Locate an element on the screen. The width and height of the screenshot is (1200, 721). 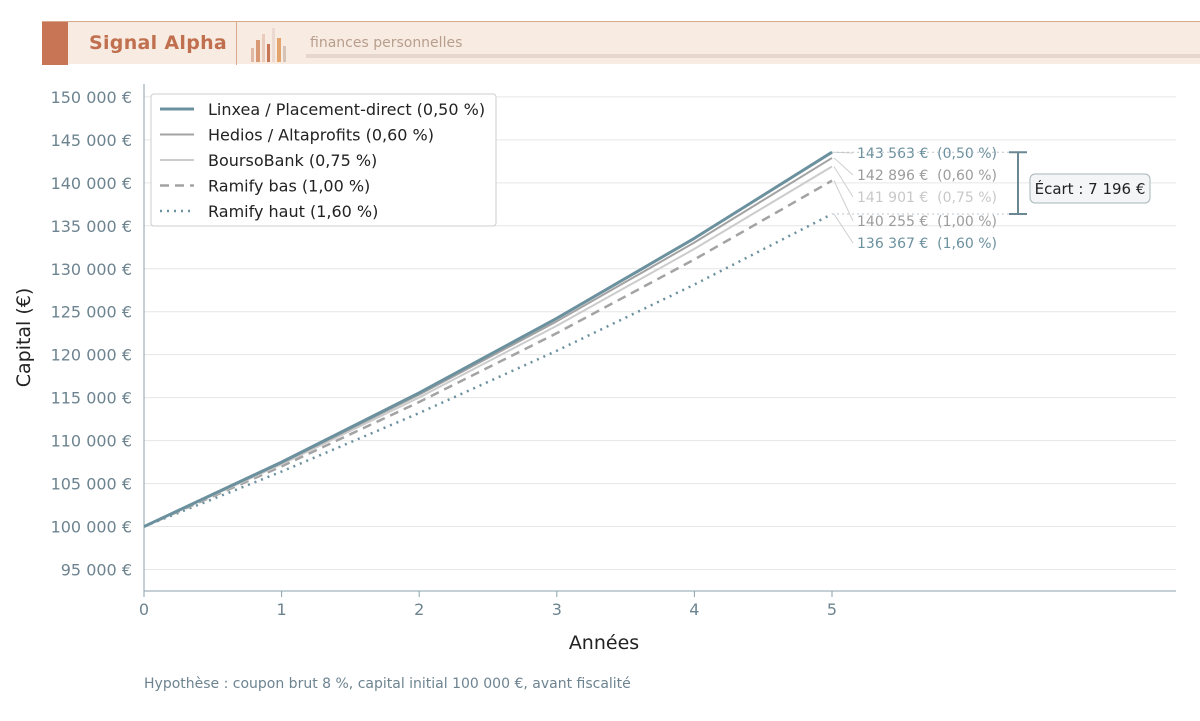
y-tick-label: 130 000 € is located at coordinates (91, 269).